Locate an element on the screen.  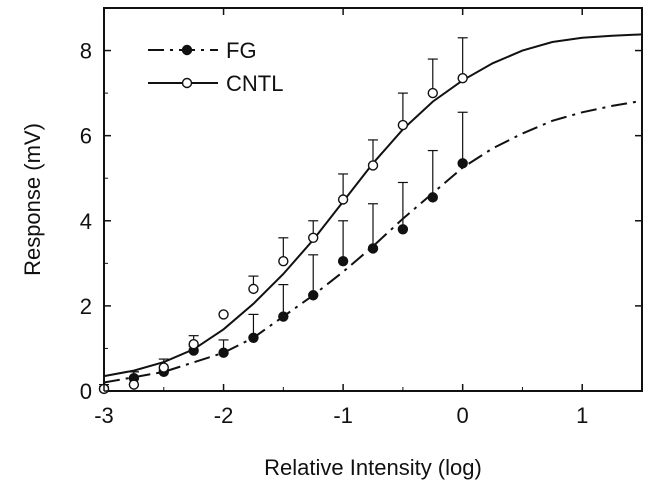
y-tick-label: 6 is located at coordinates (86, 136).